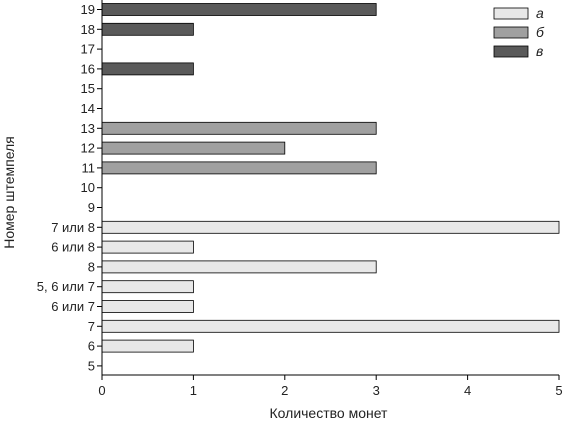  What do you see at coordinates (376, 390) in the screenshot?
I see `x-tick-label: 3` at bounding box center [376, 390].